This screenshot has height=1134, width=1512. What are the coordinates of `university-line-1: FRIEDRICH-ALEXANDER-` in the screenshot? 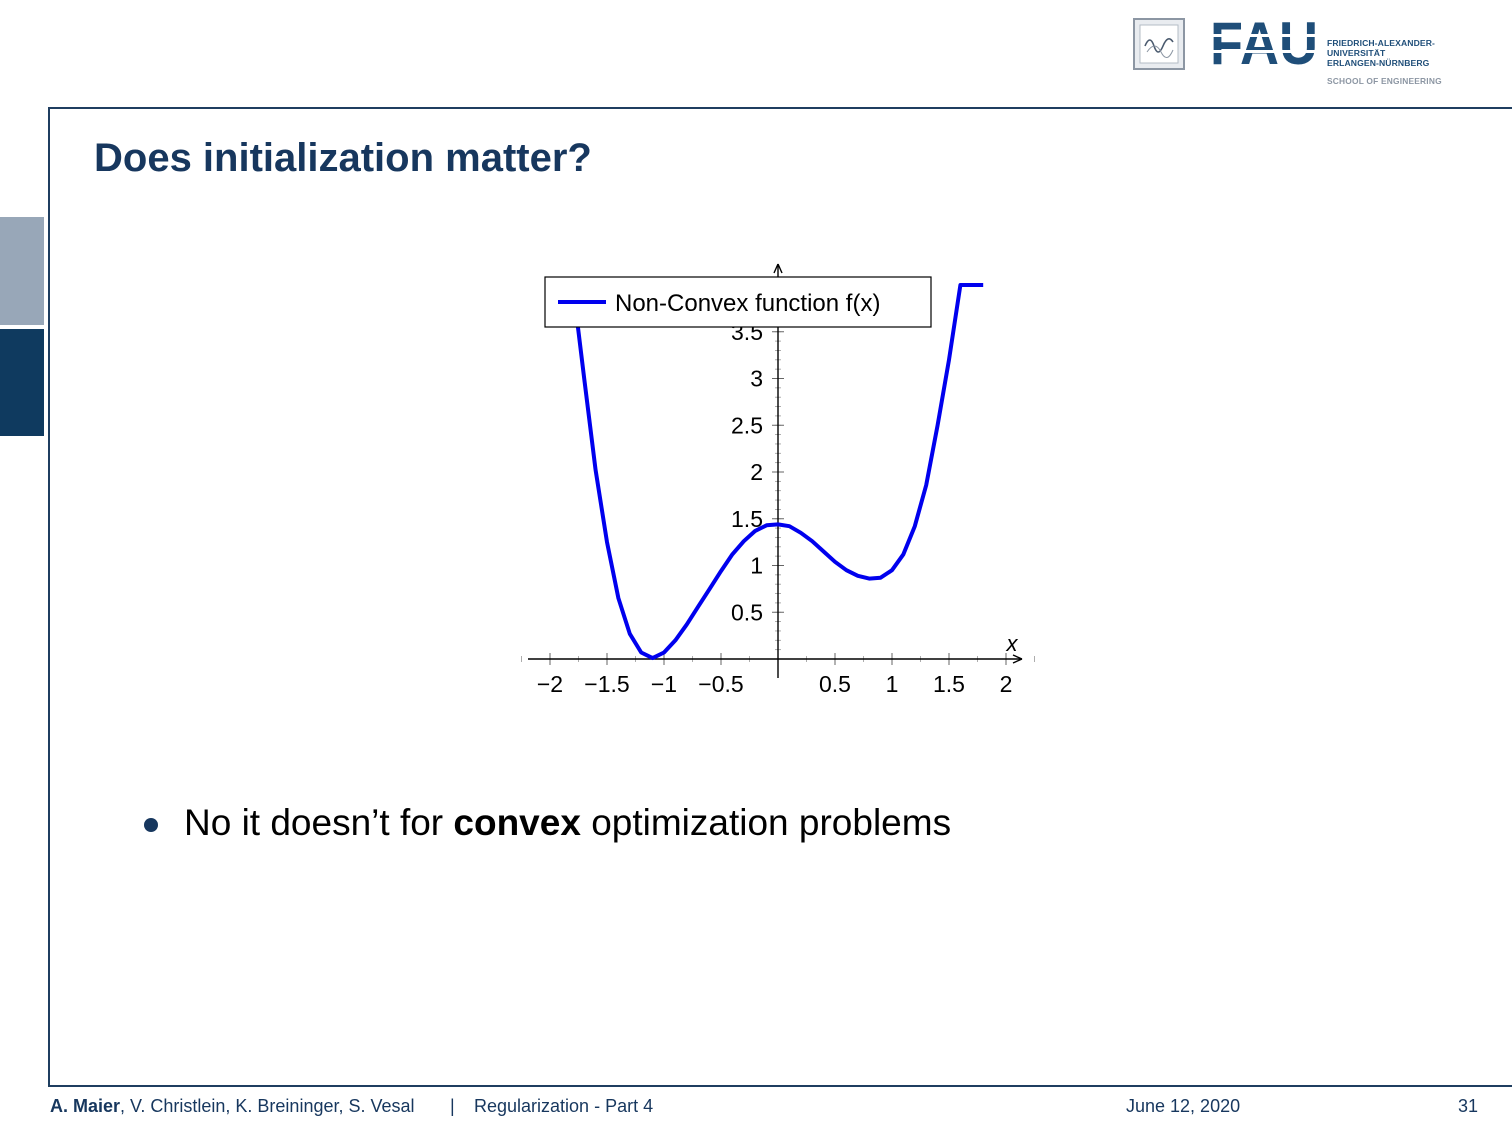 It's located at (1381, 43).